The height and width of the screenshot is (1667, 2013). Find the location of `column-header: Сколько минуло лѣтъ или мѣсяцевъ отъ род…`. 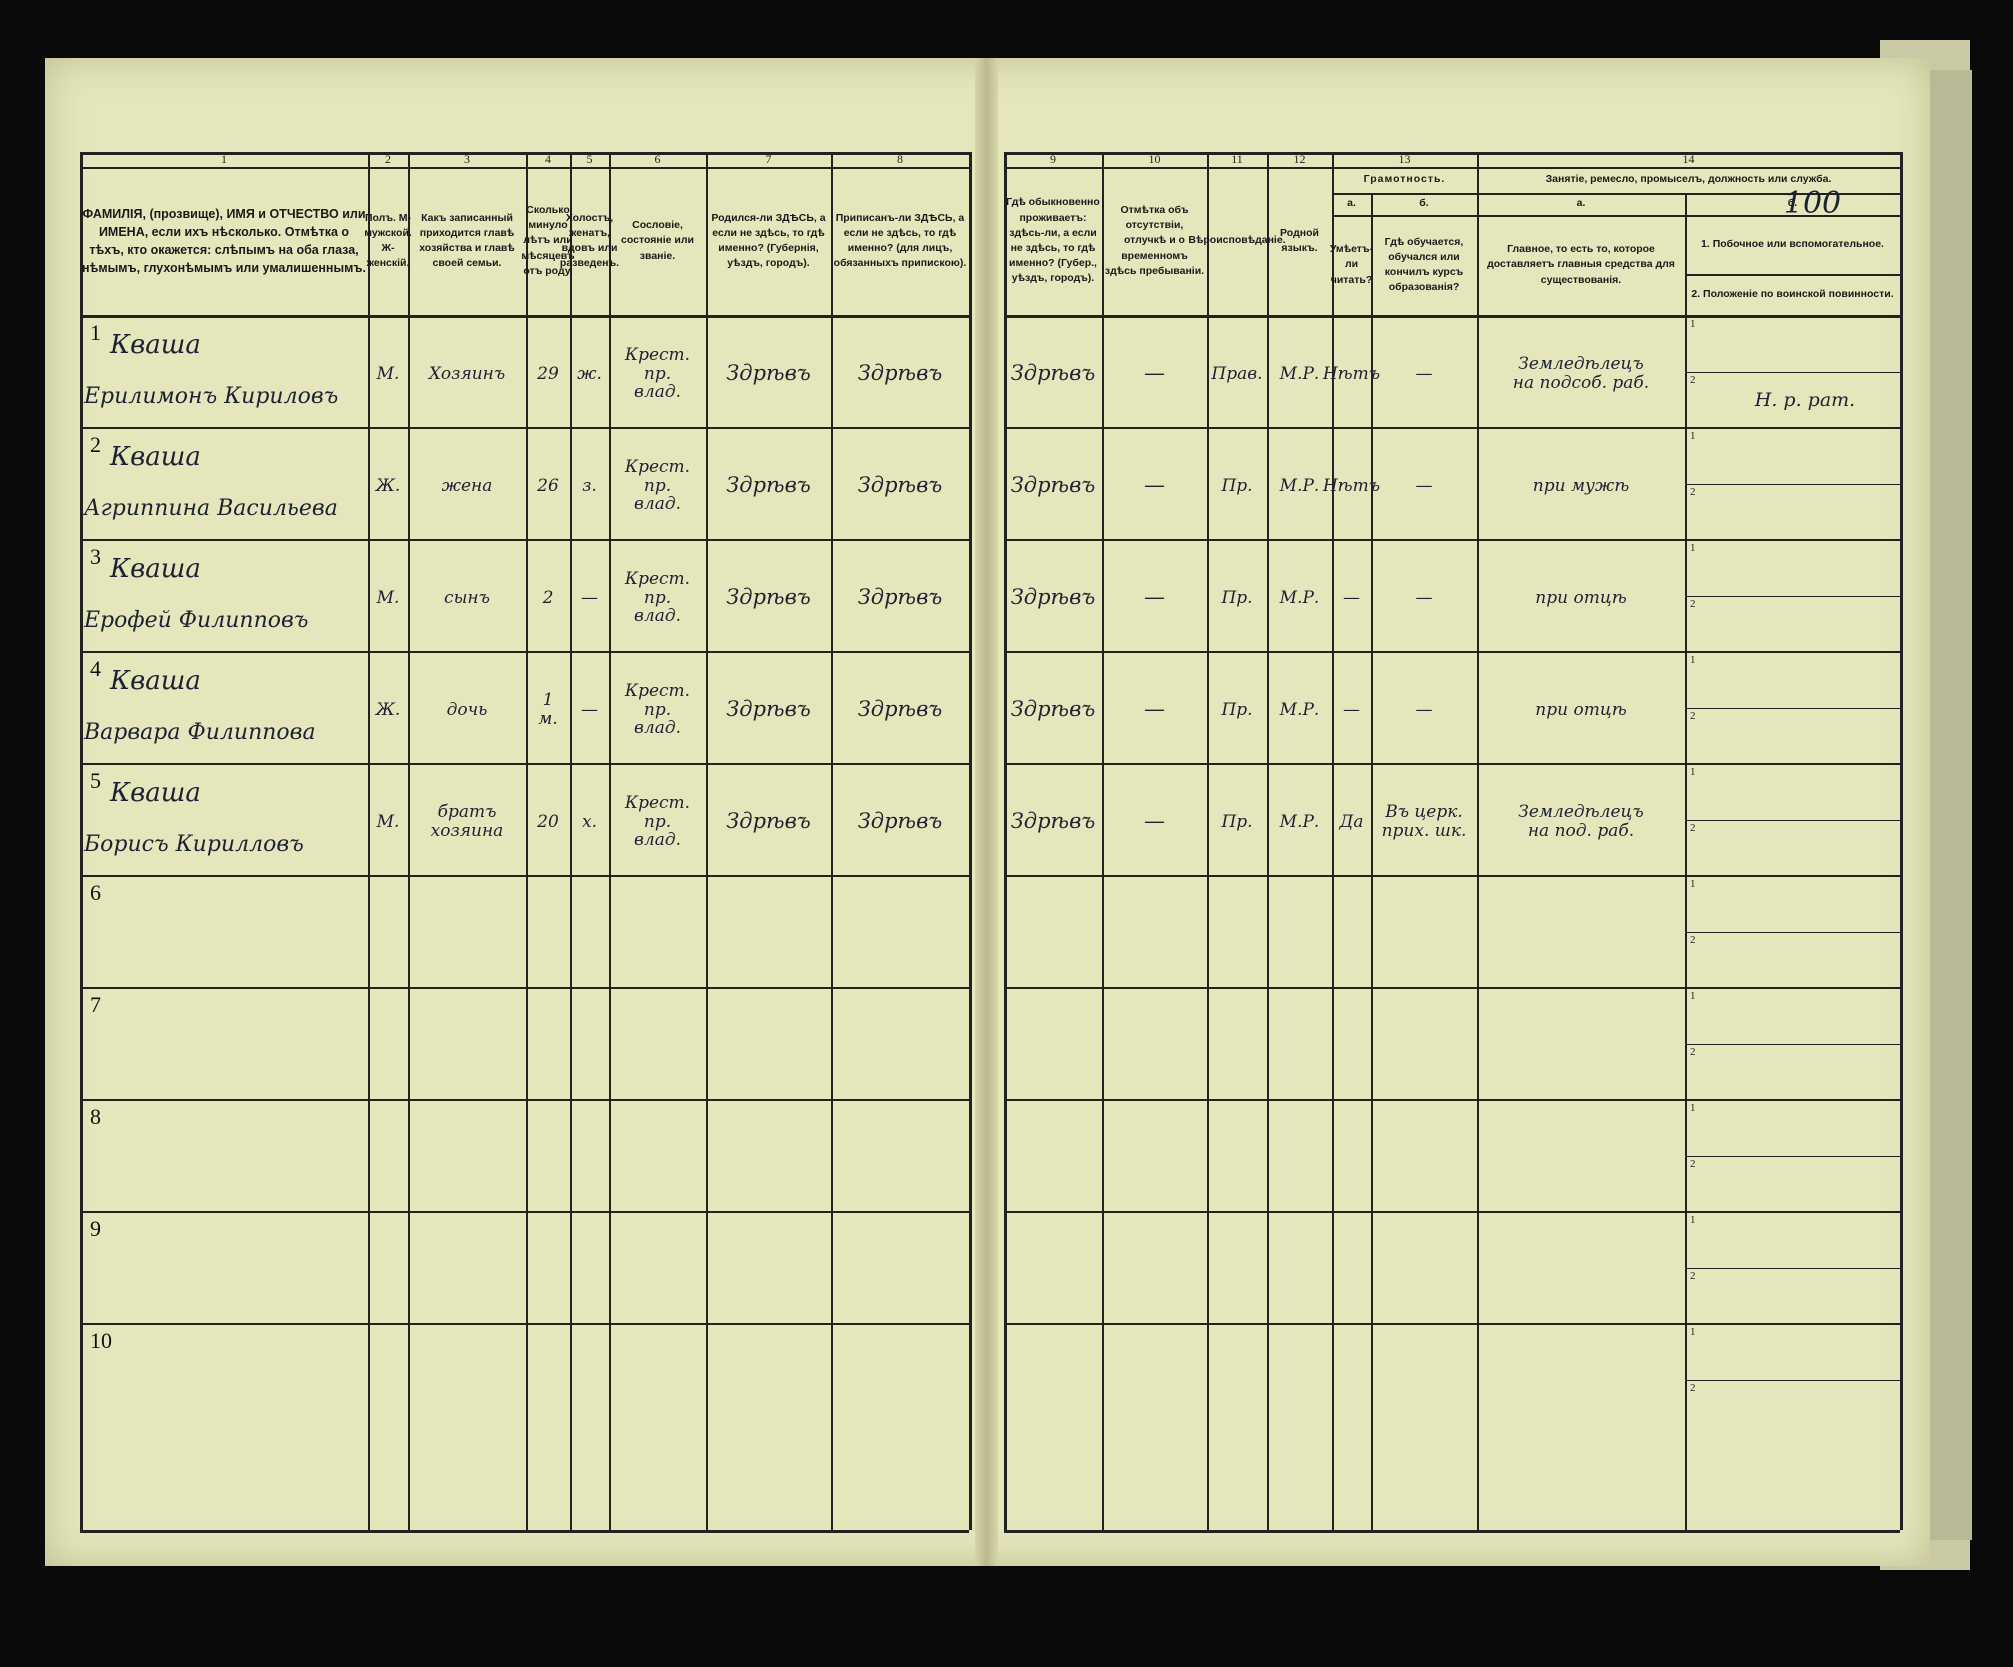

column-header: Сколько минуло лѣтъ или мѣсяцевъ отъ род… is located at coordinates (548, 240).